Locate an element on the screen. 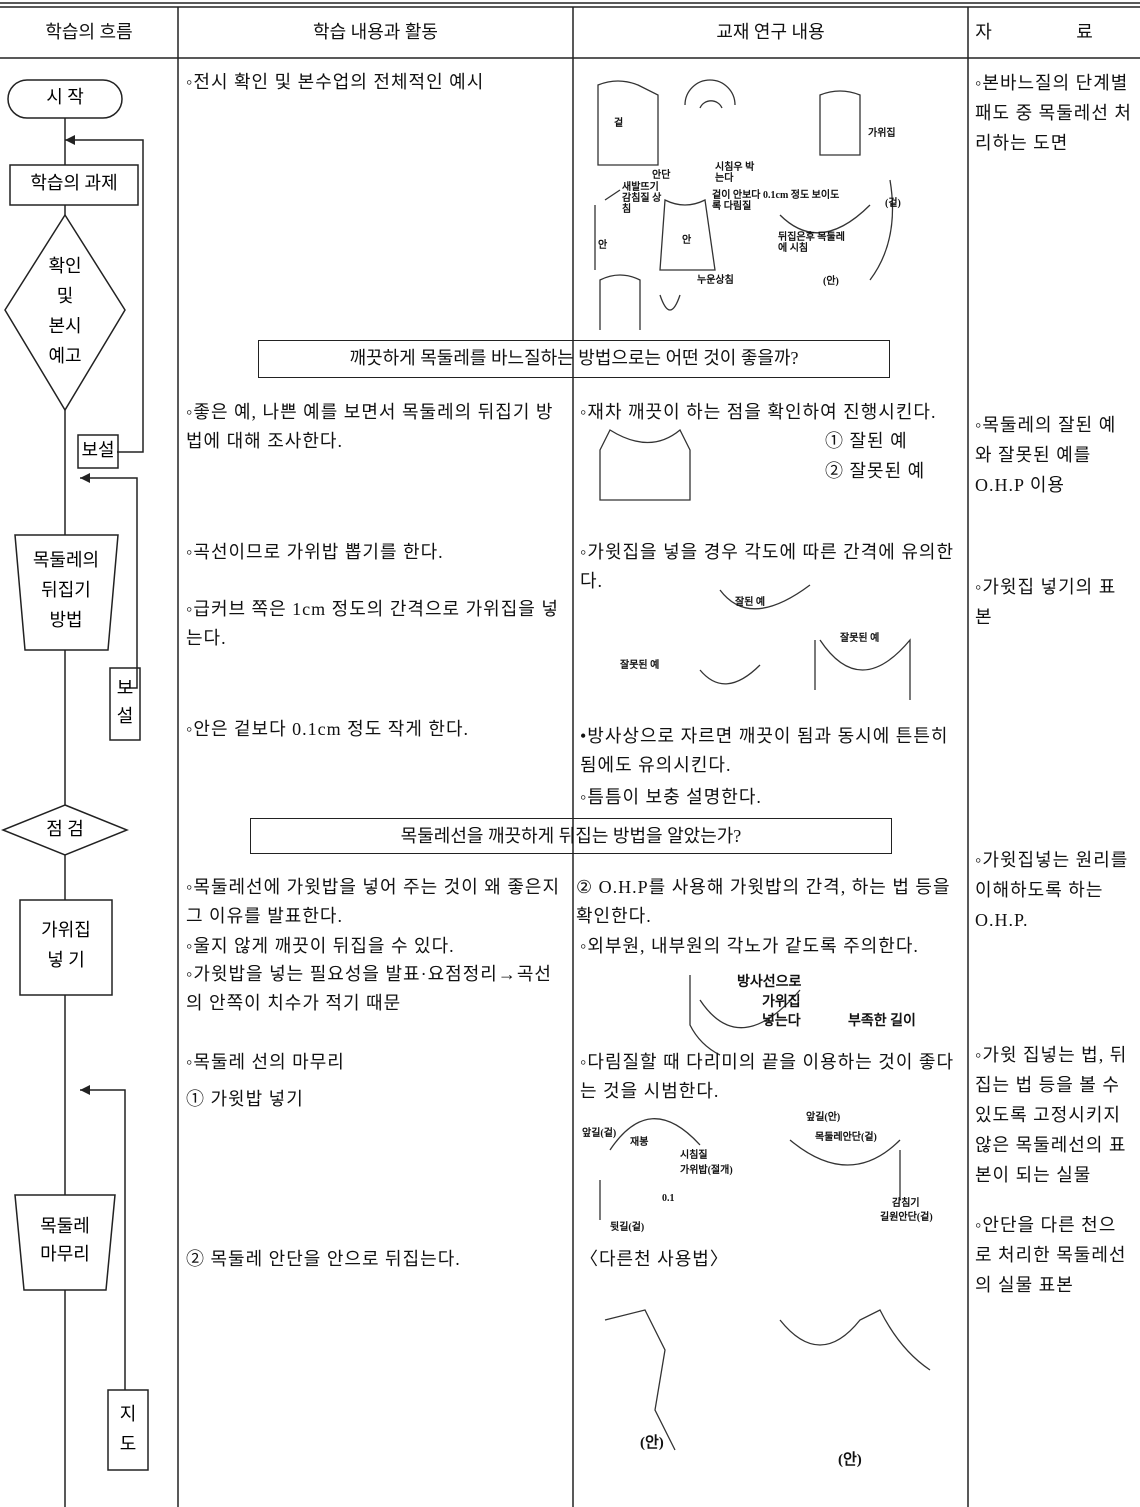 The image size is (1140, 1507). header-cell: 학습 내용과 활동 is located at coordinates (375, 32).